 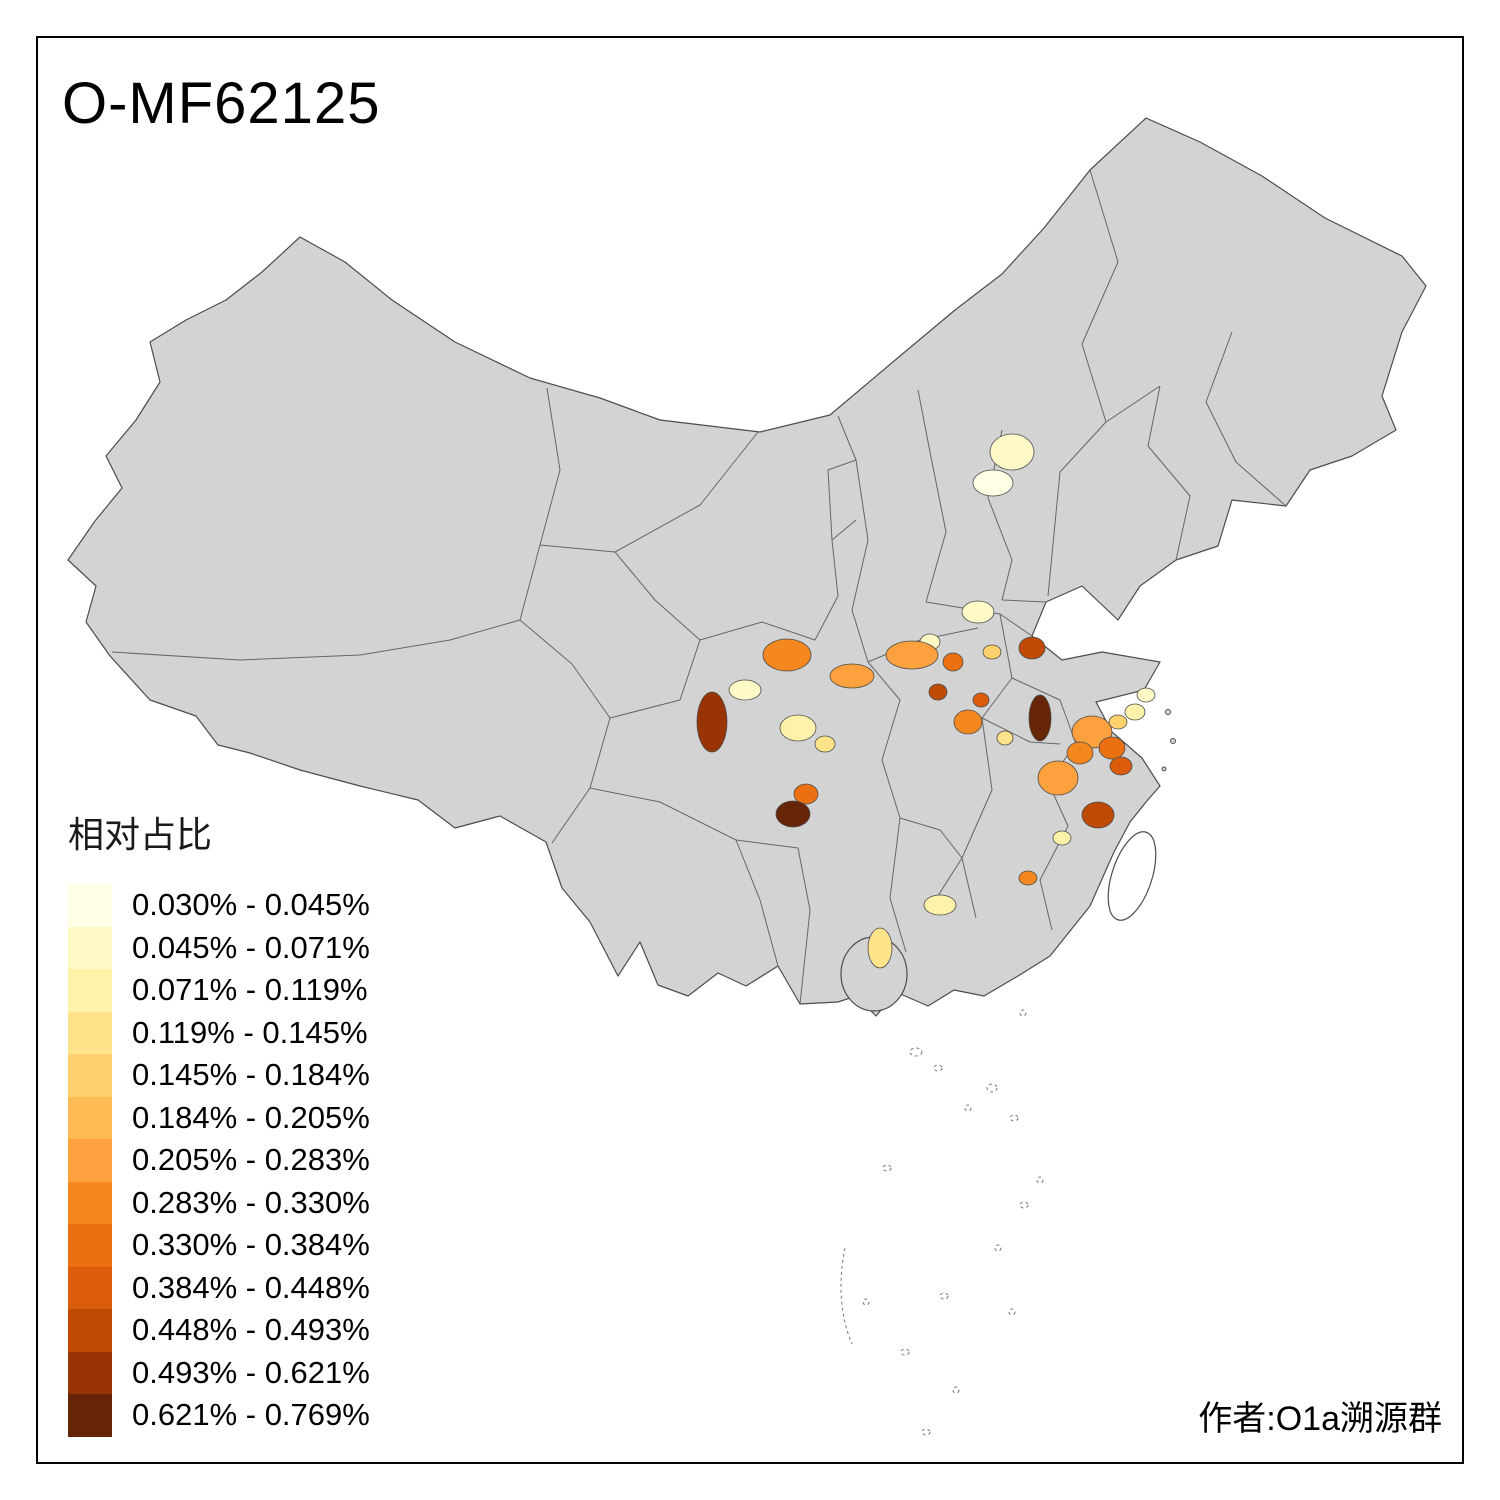 I want to click on legend-label: 0.205% - 0.283%, so click(x=251, y=1160).